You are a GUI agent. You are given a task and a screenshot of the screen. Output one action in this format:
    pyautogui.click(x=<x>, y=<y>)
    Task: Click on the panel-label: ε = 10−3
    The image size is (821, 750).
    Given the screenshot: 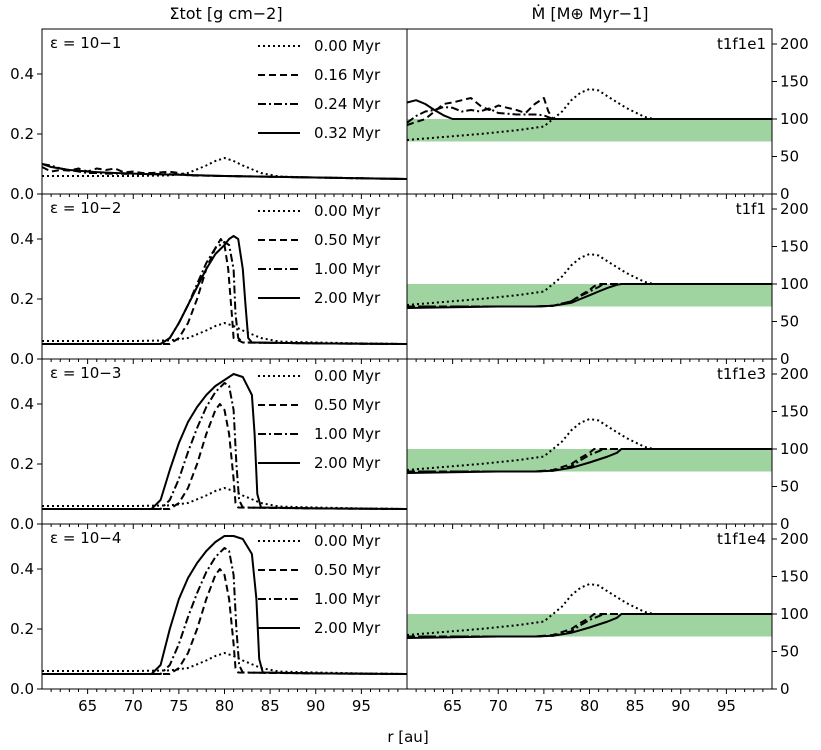 What is the action you would take?
    pyautogui.click(x=85, y=373)
    